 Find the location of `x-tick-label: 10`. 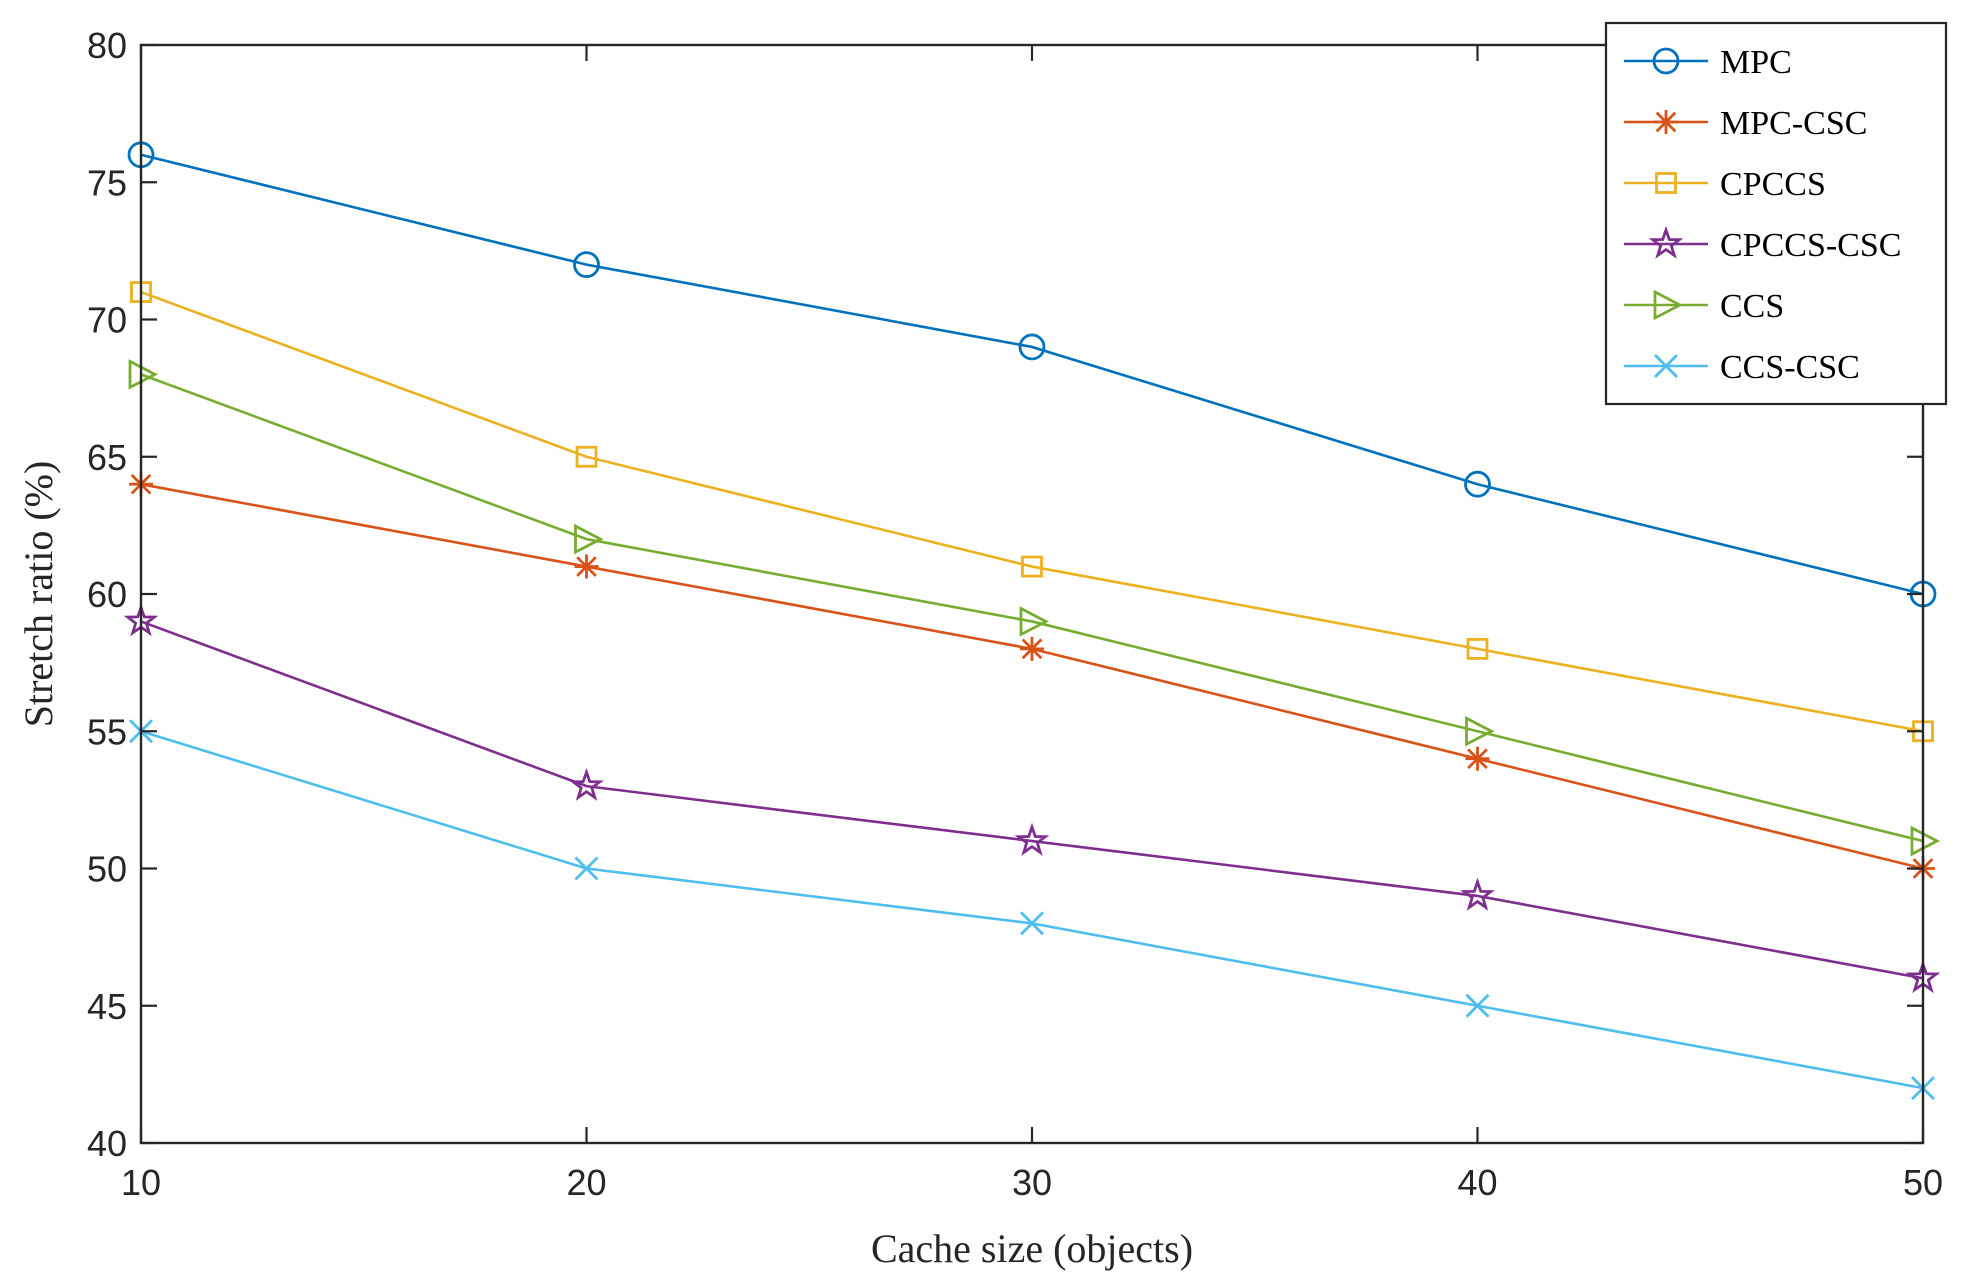

x-tick-label: 10 is located at coordinates (141, 1182).